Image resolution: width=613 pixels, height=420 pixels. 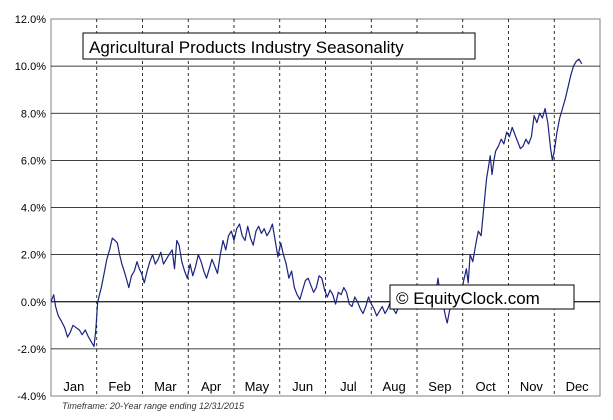 What do you see at coordinates (394, 386) in the screenshot?
I see `x-tick-label-aug: Aug` at bounding box center [394, 386].